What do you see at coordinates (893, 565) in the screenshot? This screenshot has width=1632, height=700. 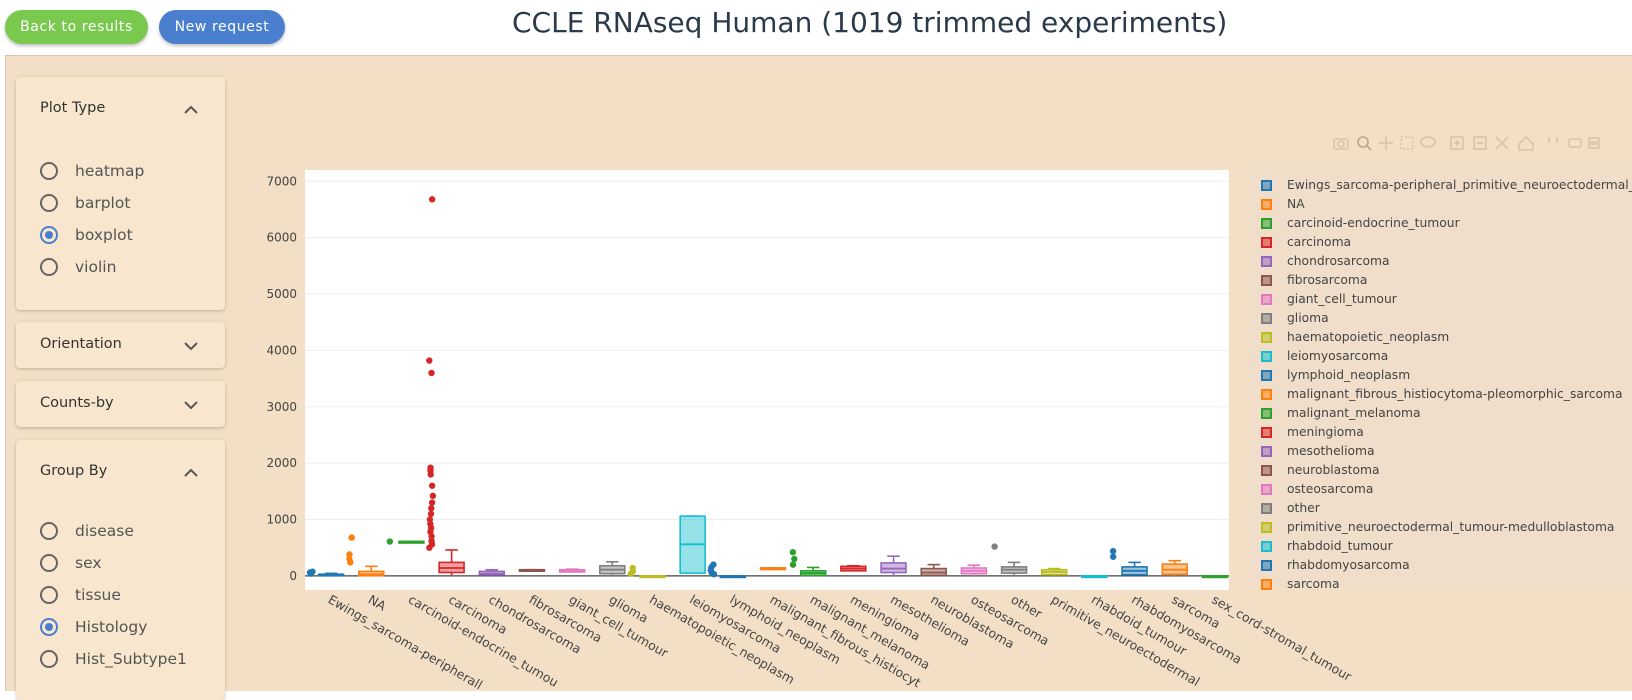 I see `box-mesothelioma` at bounding box center [893, 565].